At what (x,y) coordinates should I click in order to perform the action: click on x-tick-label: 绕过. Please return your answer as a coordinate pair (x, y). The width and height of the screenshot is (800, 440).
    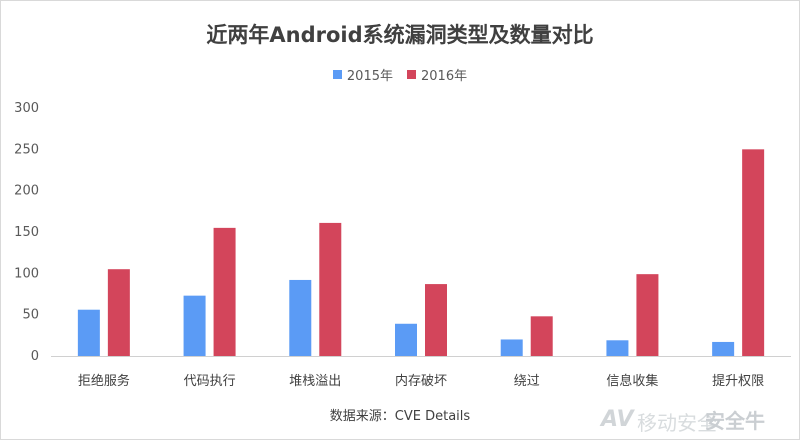
    Looking at the image, I should click on (527, 381).